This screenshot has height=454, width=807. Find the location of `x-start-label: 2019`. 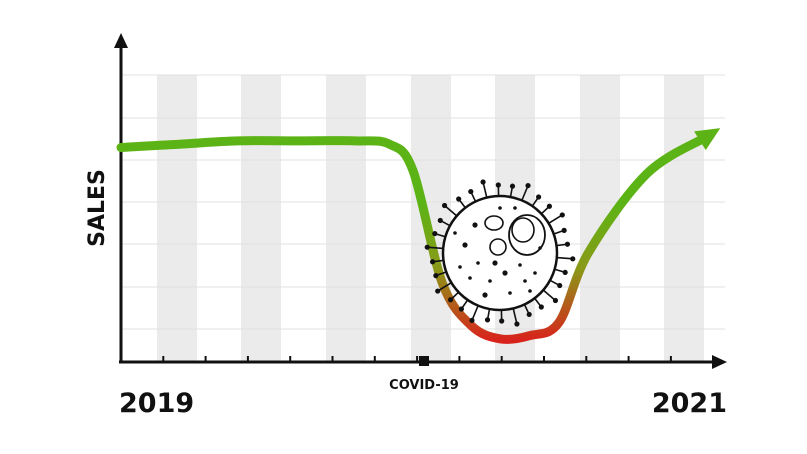

x-start-label: 2019 is located at coordinates (156, 403).